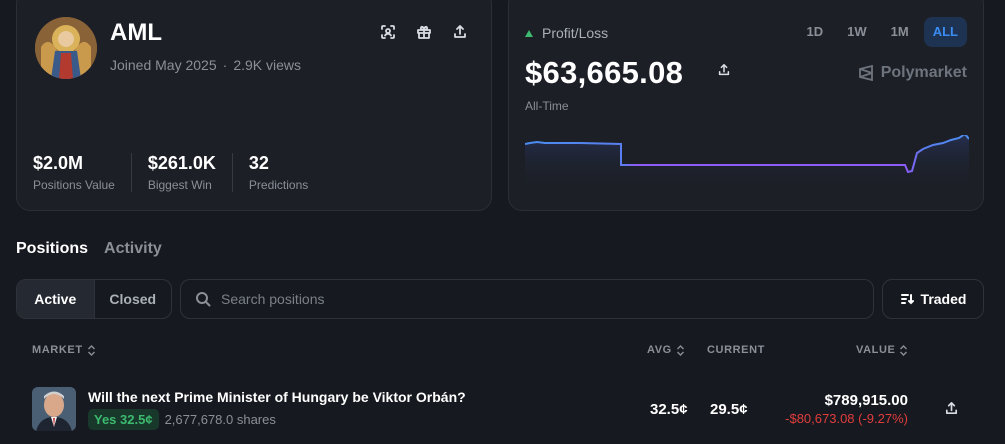 The width and height of the screenshot is (1005, 444). Describe the element at coordinates (388, 32) in the screenshot. I see `scan-icon` at that location.